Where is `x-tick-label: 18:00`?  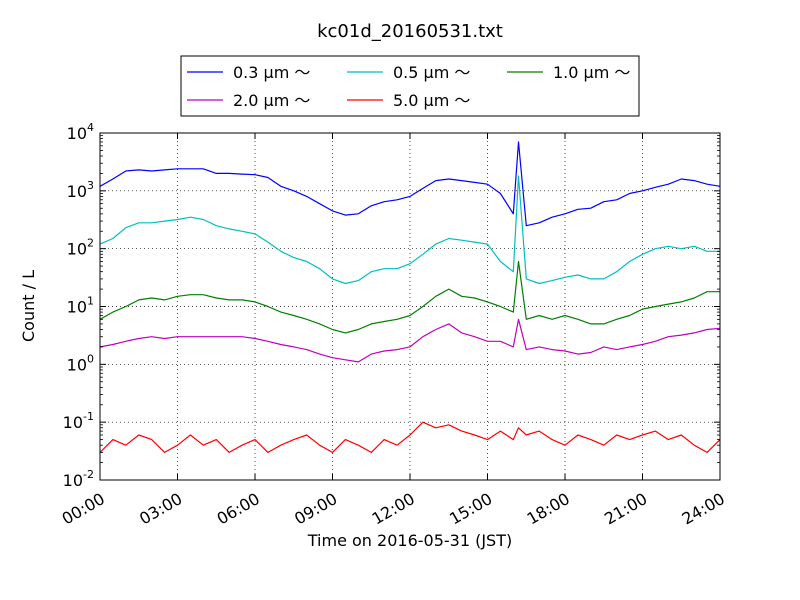 x-tick-label: 18:00 is located at coordinates (548, 509).